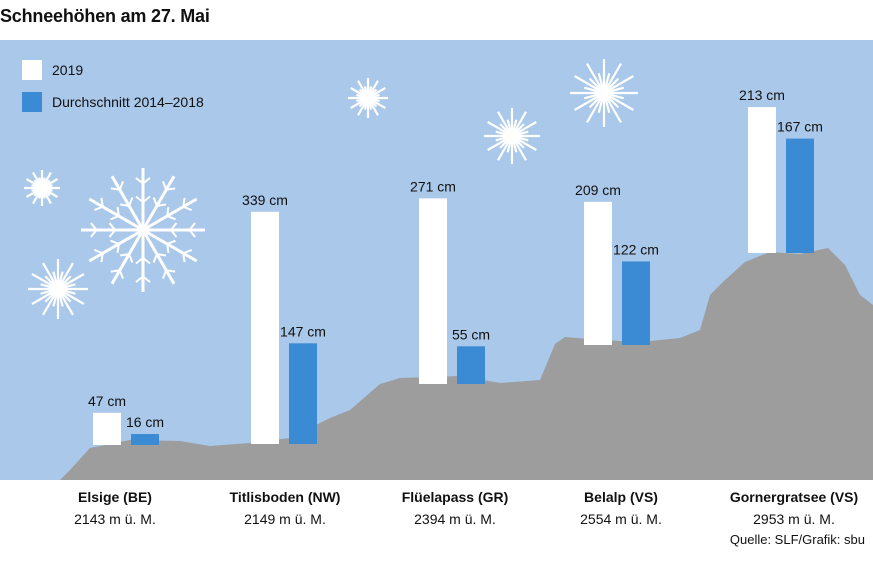  Describe the element at coordinates (105, 16) in the screenshot. I see `chart-title: Schneehöhen am 27. Mai` at that location.